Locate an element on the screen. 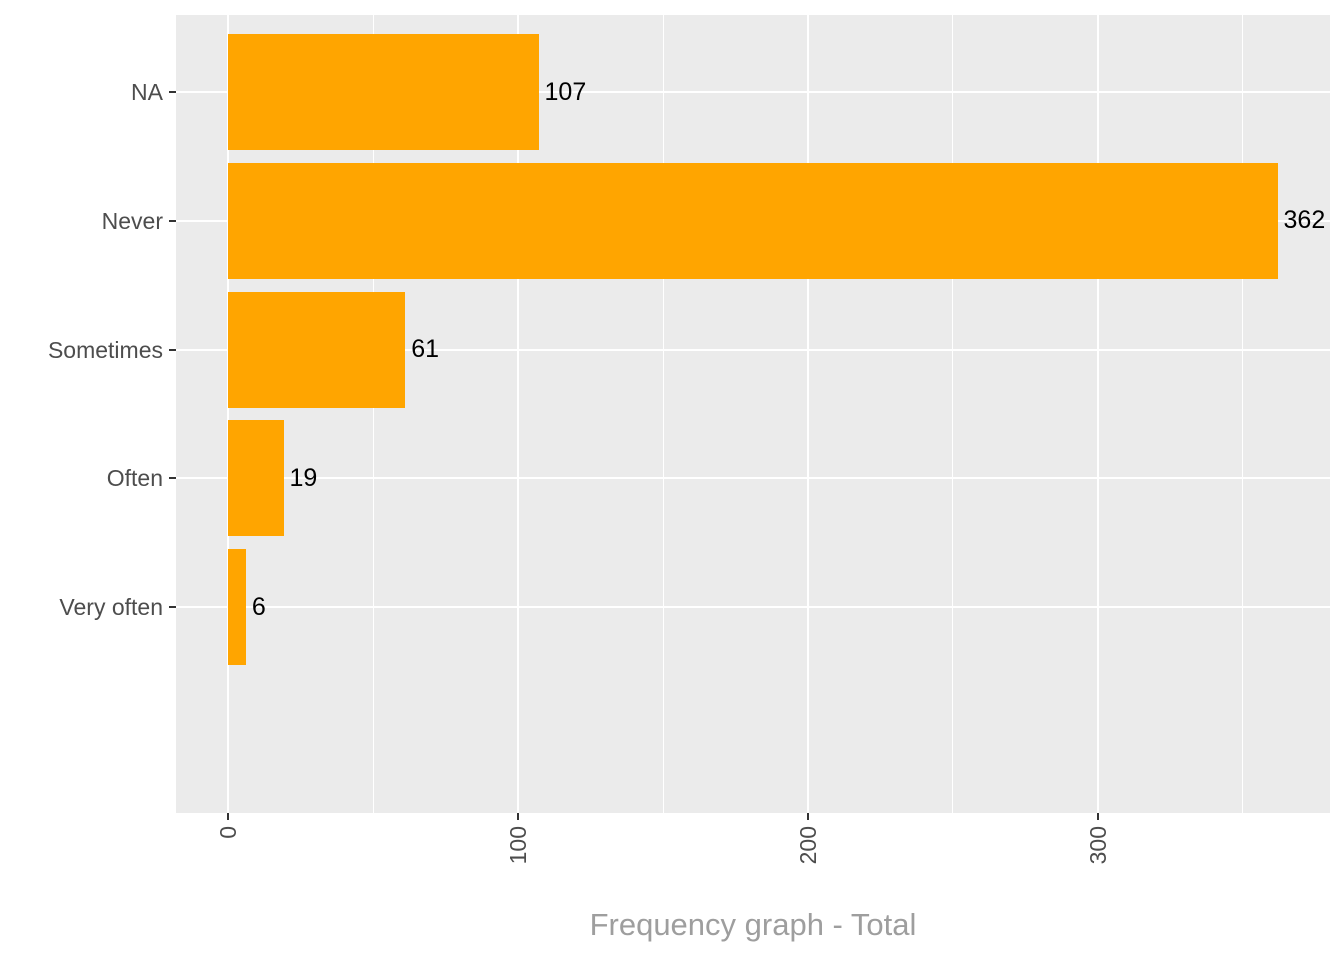 The height and width of the screenshot is (960, 1344). bar-value-label: 107 is located at coordinates (565, 91).